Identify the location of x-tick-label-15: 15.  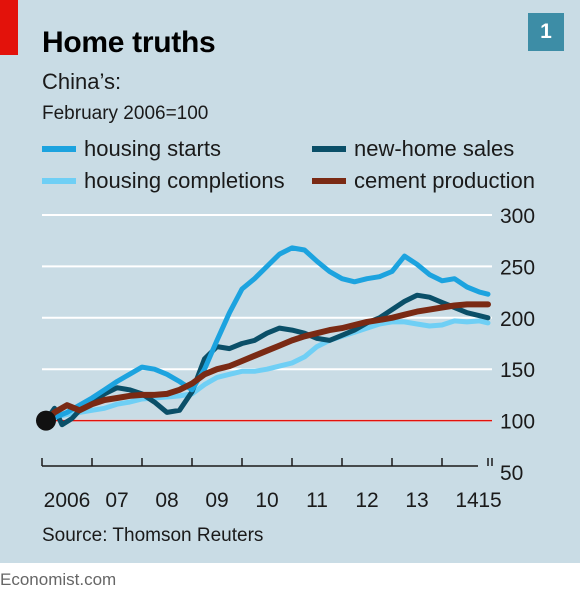
(489, 500).